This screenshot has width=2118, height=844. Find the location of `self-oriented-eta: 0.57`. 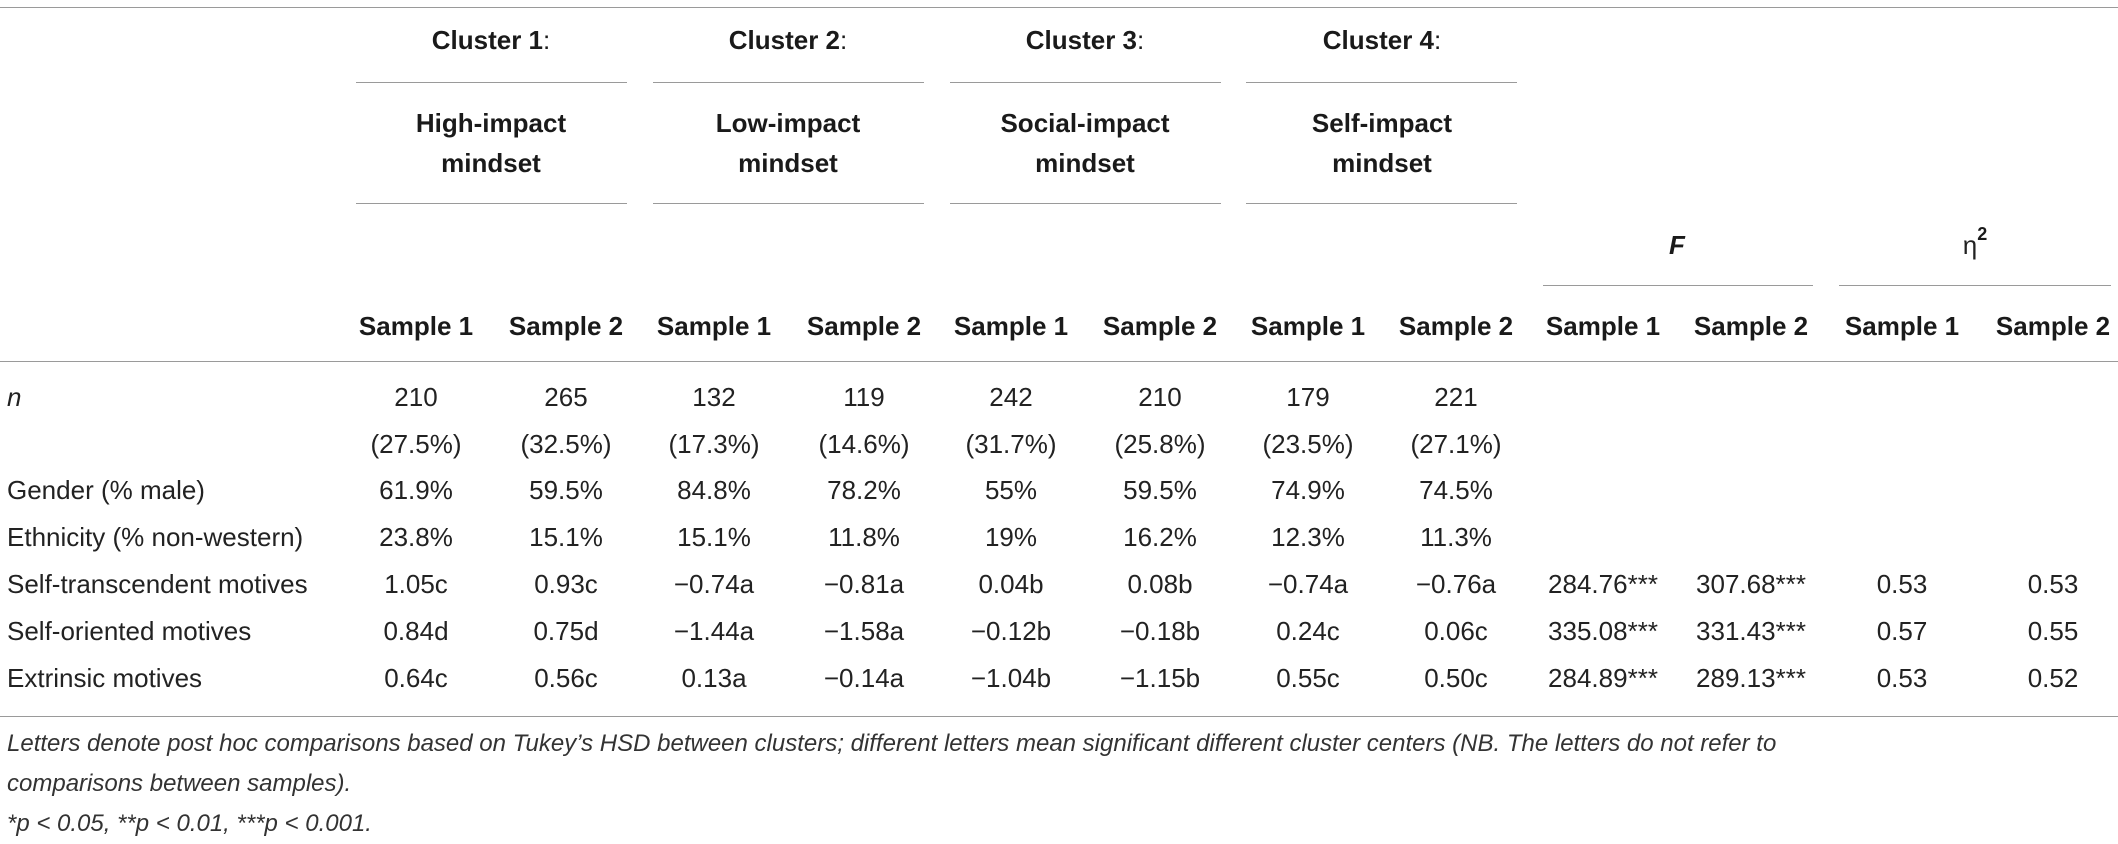

self-oriented-eta: 0.57 is located at coordinates (1902, 631).